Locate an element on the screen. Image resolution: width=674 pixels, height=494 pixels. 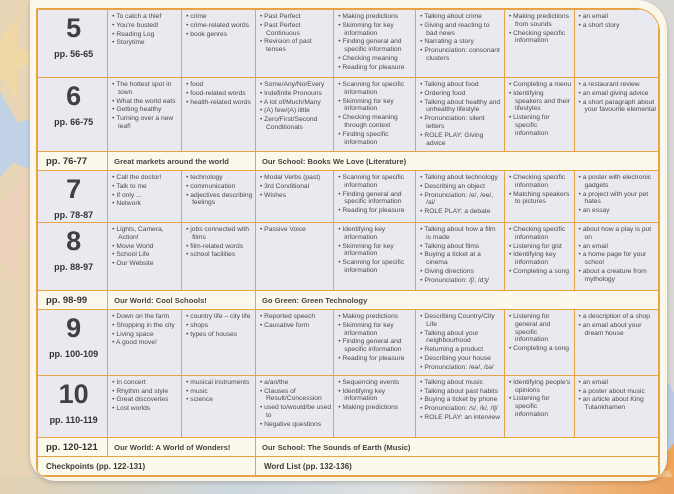
band-pages: pp. 98-99 is located at coordinates (73, 300).